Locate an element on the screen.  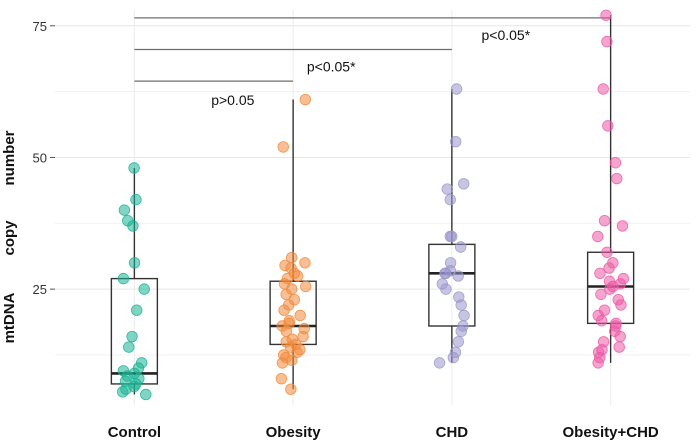
x-category-label: Control is located at coordinates (134, 432).